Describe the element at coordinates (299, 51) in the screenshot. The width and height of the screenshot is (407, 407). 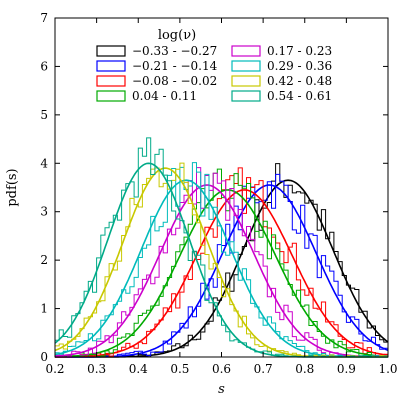
I see `legend-label-4: 0.17 - 0.23` at that location.